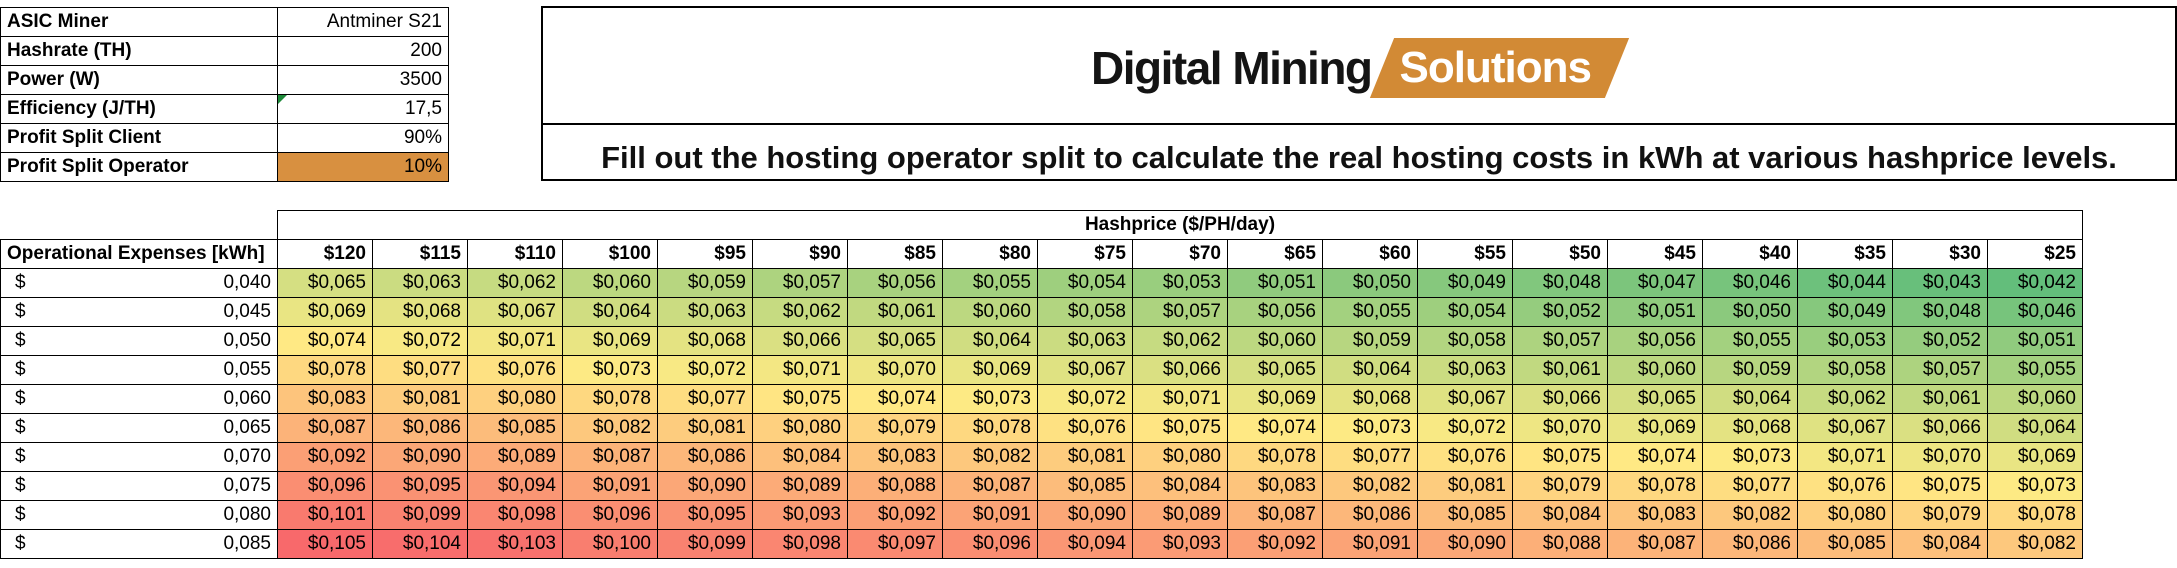  Describe the element at coordinates (1655, 254) in the screenshot. I see `hashprice-column-header: $45` at that location.